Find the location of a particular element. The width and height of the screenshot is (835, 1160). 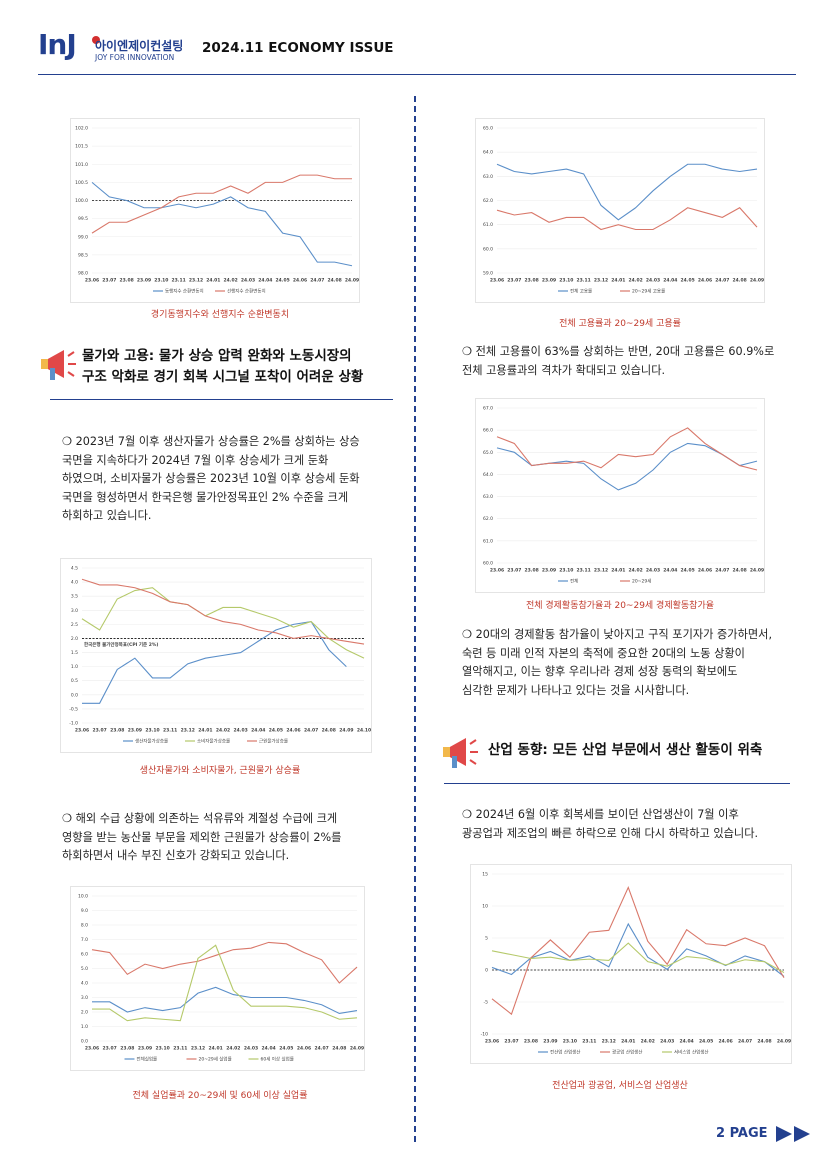

y-tick-label: 2.0 is located at coordinates (74, 639).